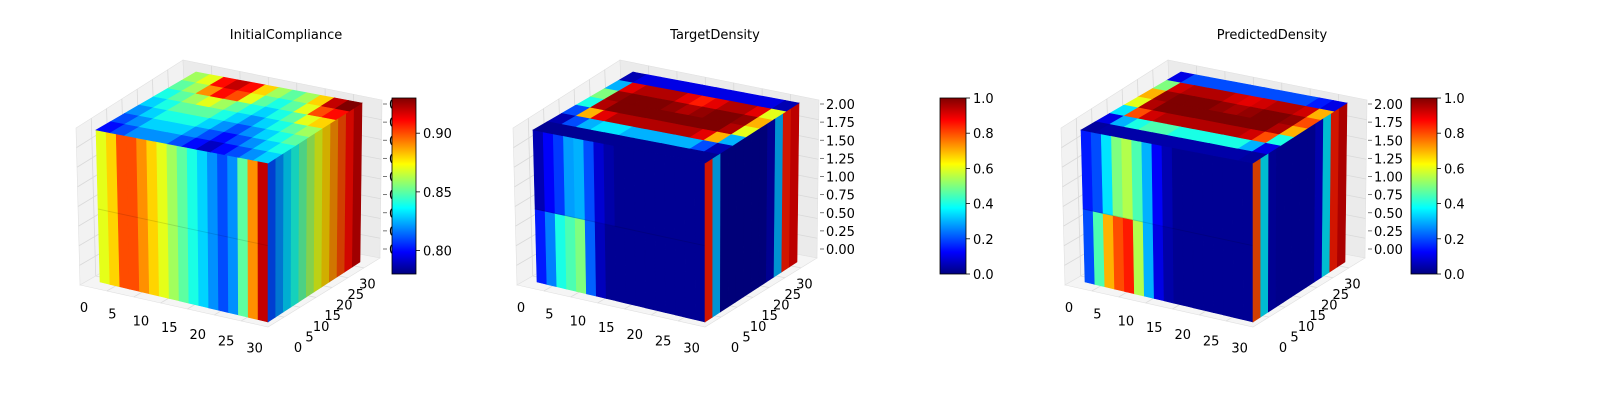 The width and height of the screenshot is (1600, 400). What do you see at coordinates (1388, 159) in the screenshot?
I see `z-tick-label: 1.25` at bounding box center [1388, 159].